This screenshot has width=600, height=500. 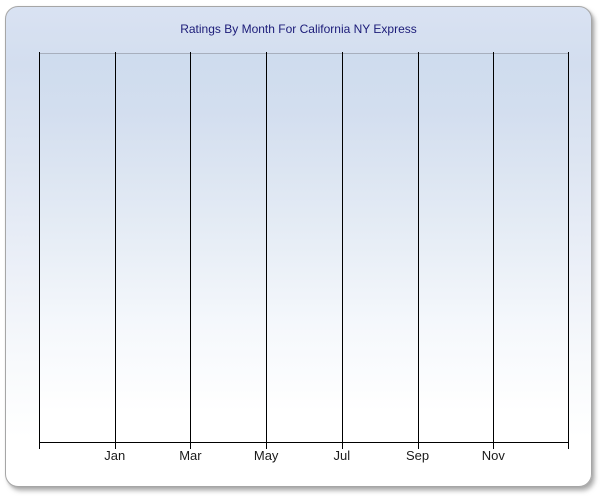 What do you see at coordinates (304, 456) in the screenshot?
I see `x-axis-labels: Jan Mar May Jul Sep Nov` at bounding box center [304, 456].